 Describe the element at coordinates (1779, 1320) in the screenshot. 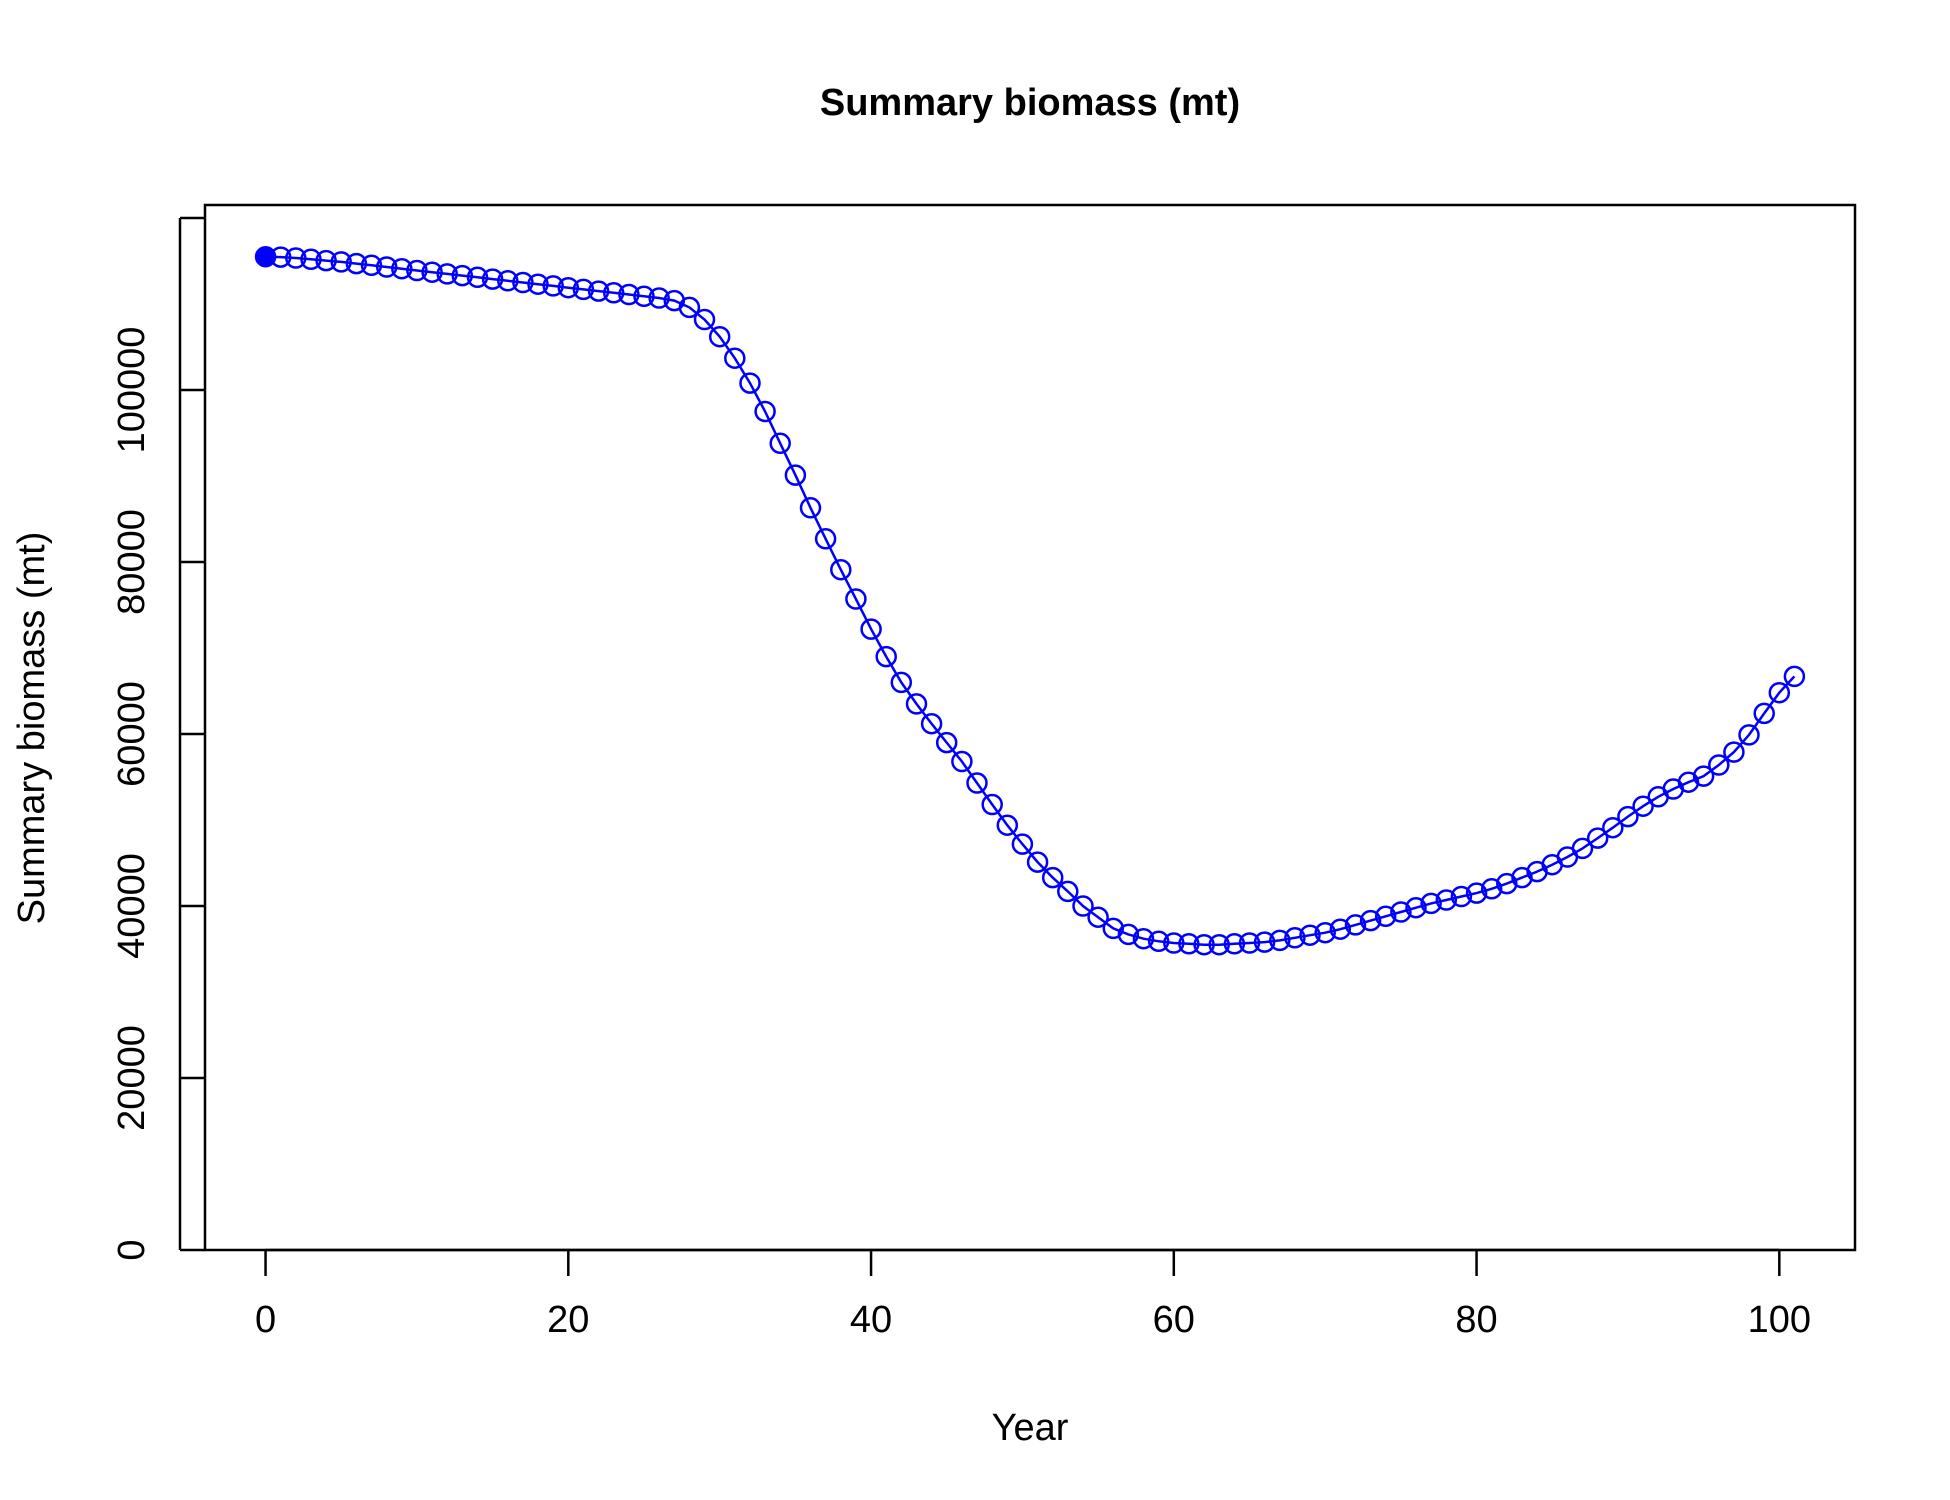

I see `x-tick-label: 100` at that location.